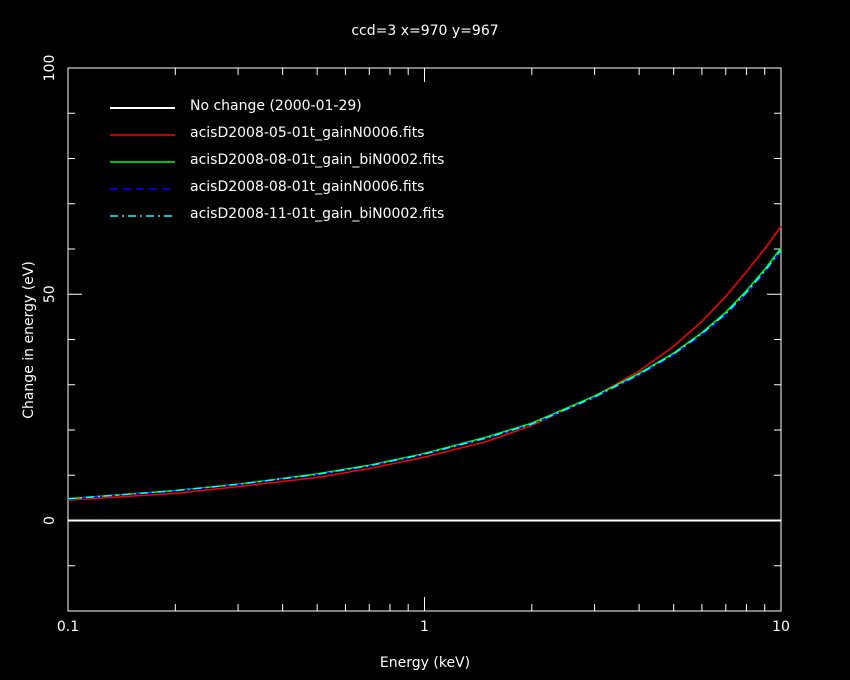 The width and height of the screenshot is (850, 680). What do you see at coordinates (307, 187) in the screenshot?
I see `legend-label: acisD2008-08-01t_gainN0006.fits` at bounding box center [307, 187].